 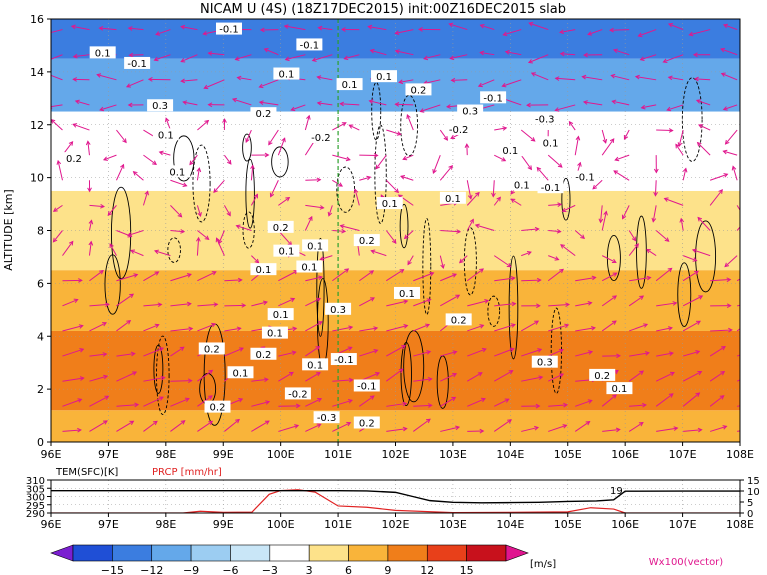 I want to click on x-tick-label: 100E, so click(x=281, y=454).